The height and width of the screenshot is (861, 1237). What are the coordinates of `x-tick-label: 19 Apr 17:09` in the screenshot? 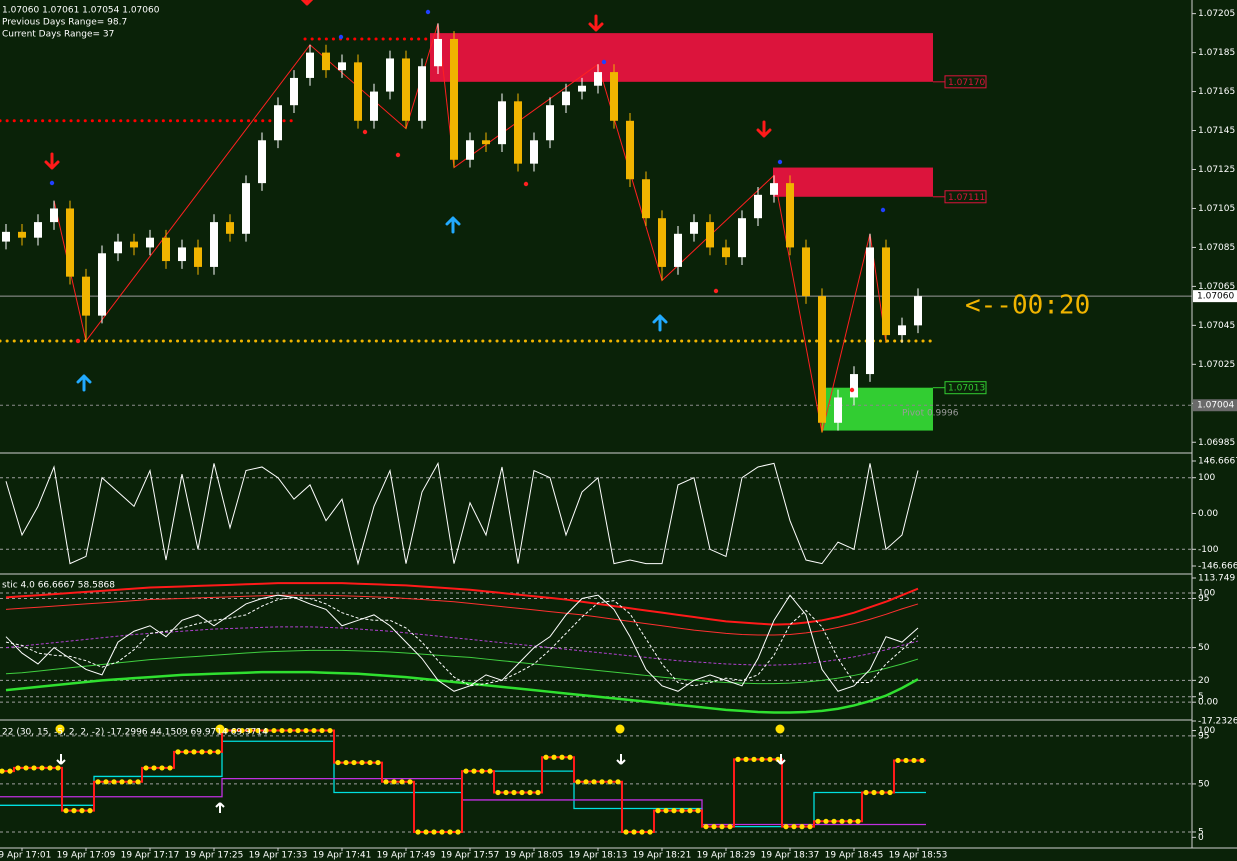 It's located at (86, 856).